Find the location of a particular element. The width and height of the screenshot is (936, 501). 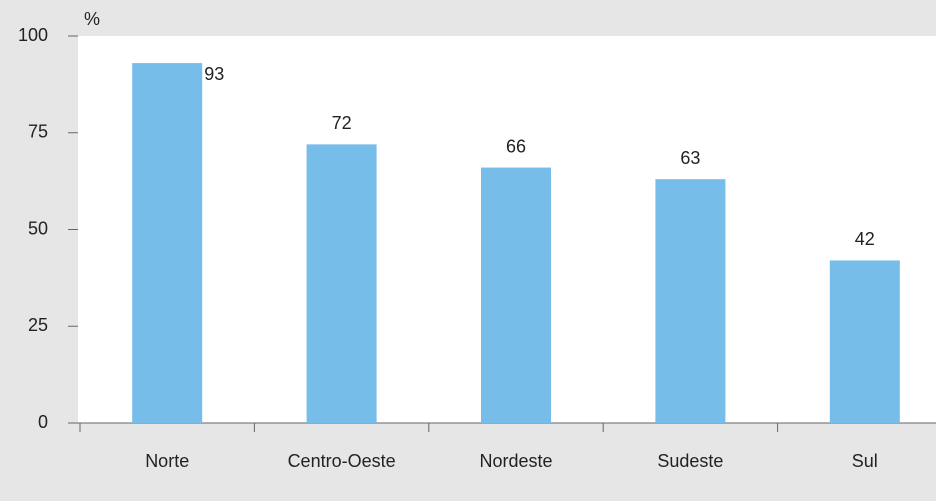

y-tick-label: 50 is located at coordinates (38, 228).